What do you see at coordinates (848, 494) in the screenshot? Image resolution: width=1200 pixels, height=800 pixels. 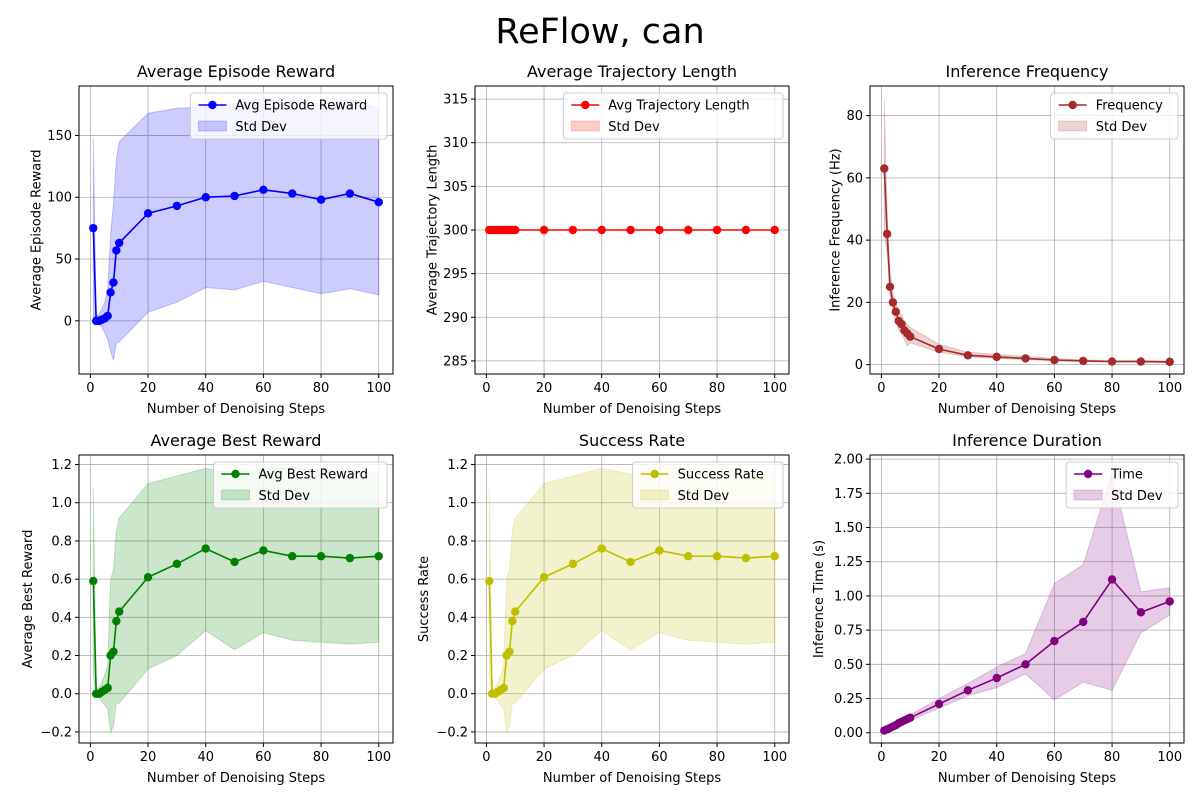 I see `y-tick-label-7: 1.75` at bounding box center [848, 494].